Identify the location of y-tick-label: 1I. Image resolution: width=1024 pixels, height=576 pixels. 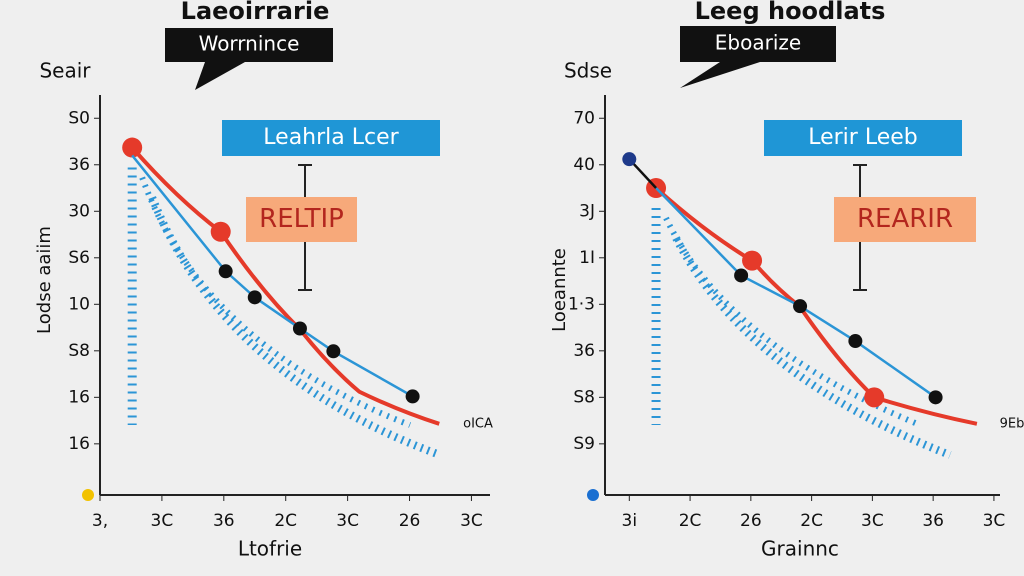
(587, 258).